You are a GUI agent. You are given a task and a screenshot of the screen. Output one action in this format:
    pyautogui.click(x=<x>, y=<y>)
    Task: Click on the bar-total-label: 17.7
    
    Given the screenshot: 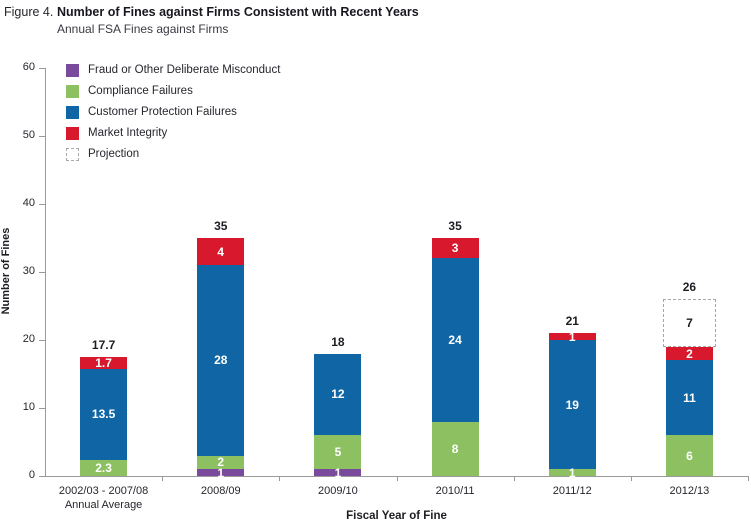 What is the action you would take?
    pyautogui.click(x=103, y=345)
    